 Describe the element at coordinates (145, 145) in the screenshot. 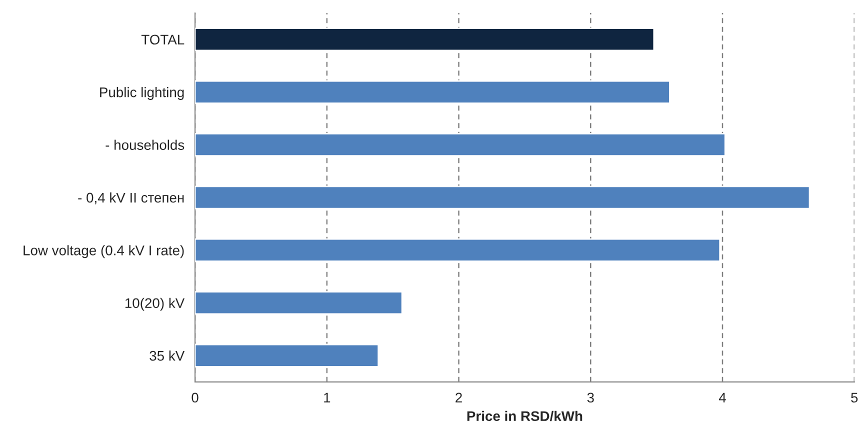

I see `y-tick-label: - households` at that location.